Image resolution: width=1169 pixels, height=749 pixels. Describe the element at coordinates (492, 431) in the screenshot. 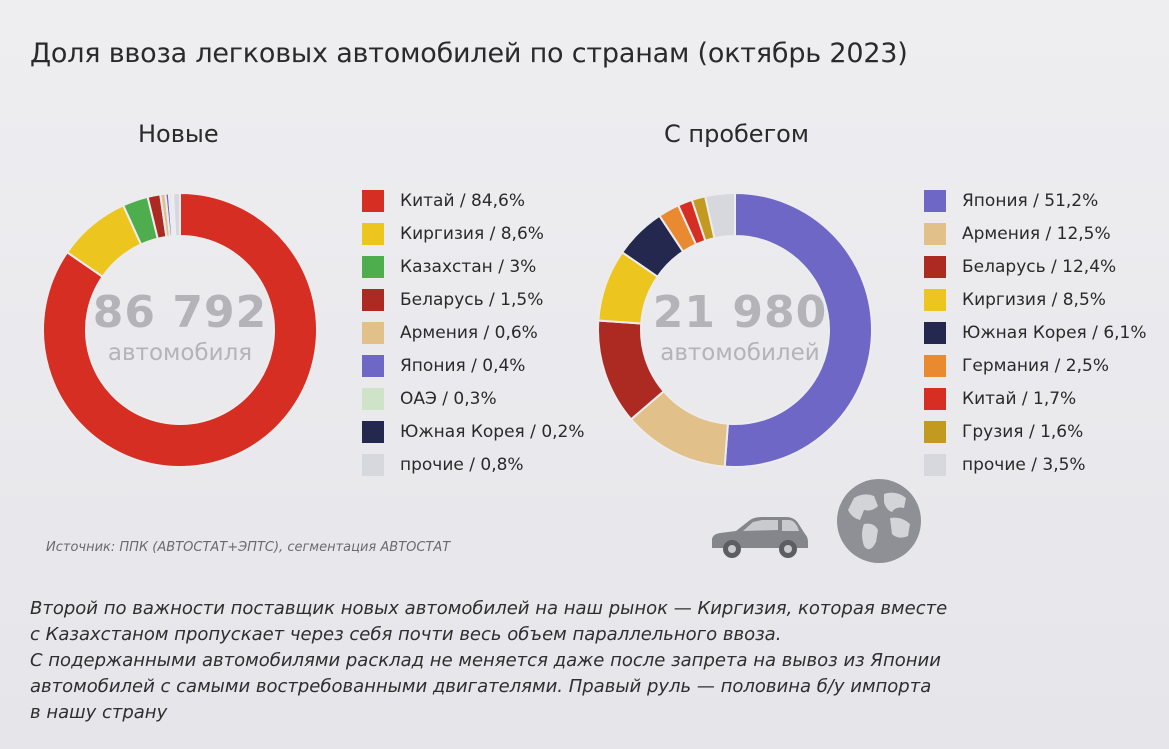

I see `legend-label: Южная Корея / 0,2%` at that location.